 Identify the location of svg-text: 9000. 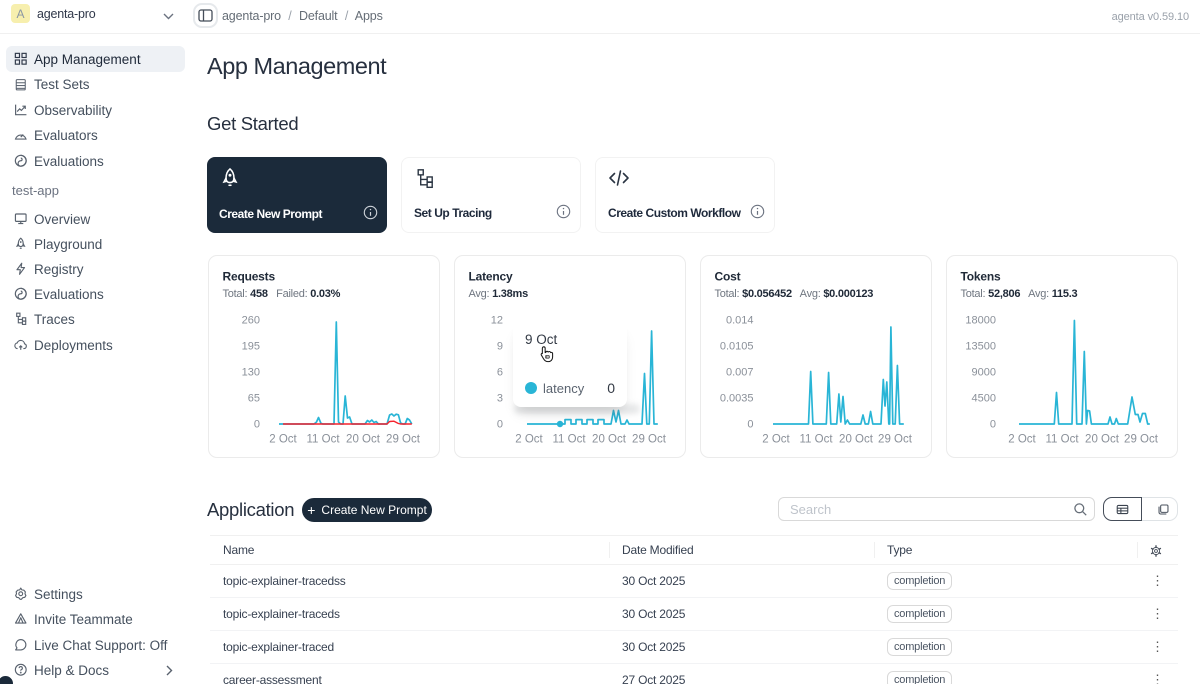
(984, 373).